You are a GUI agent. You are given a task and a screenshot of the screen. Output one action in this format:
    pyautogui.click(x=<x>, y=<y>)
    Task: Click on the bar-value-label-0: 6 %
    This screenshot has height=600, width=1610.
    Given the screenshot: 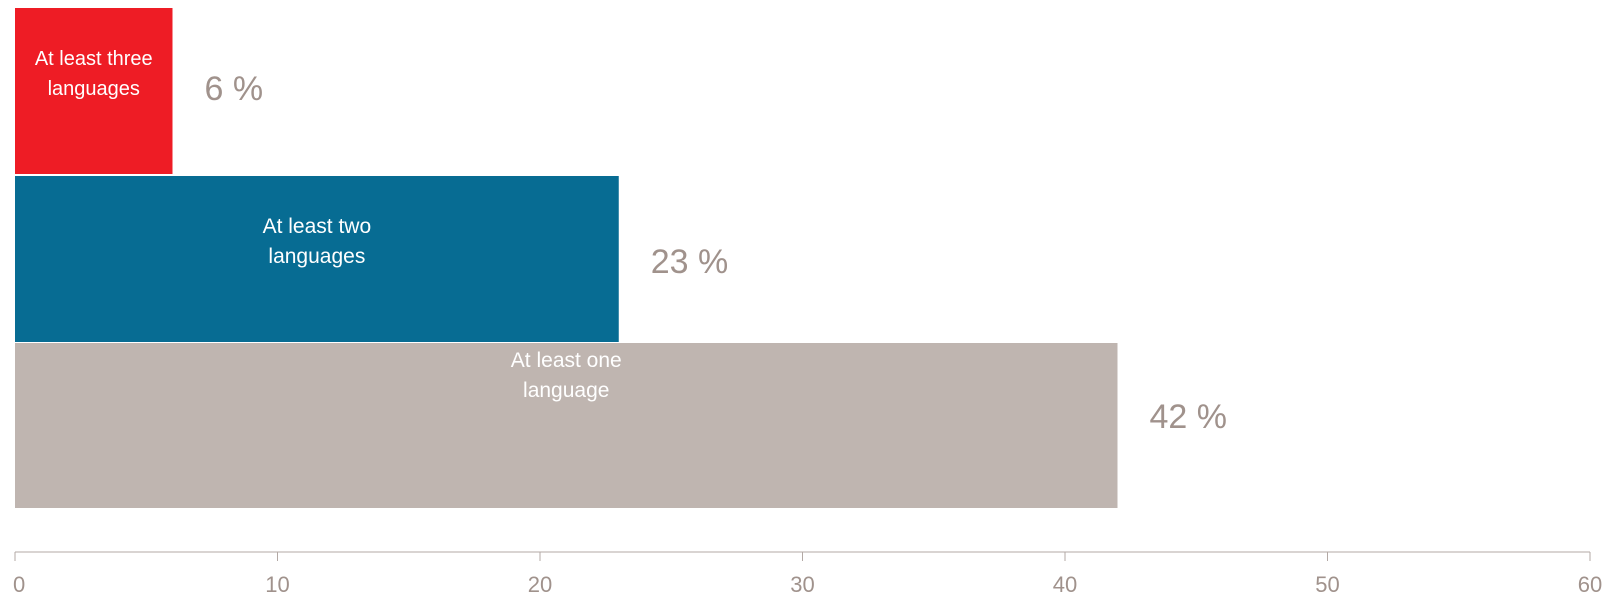 What is the action you would take?
    pyautogui.click(x=234, y=89)
    